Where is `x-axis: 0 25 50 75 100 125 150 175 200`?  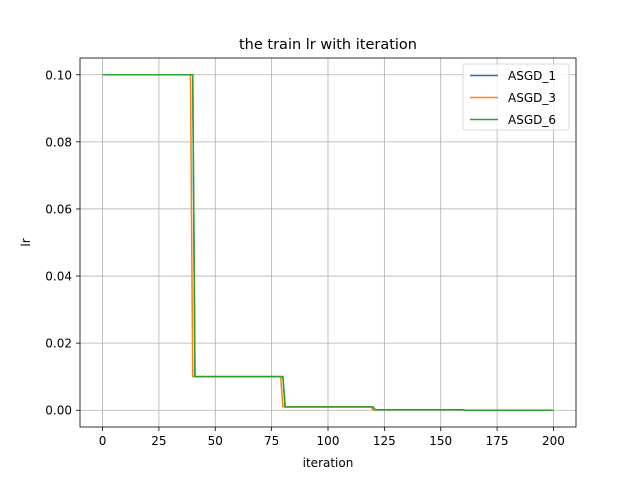 x-axis: 0 25 50 75 100 125 150 175 200 is located at coordinates (332, 437).